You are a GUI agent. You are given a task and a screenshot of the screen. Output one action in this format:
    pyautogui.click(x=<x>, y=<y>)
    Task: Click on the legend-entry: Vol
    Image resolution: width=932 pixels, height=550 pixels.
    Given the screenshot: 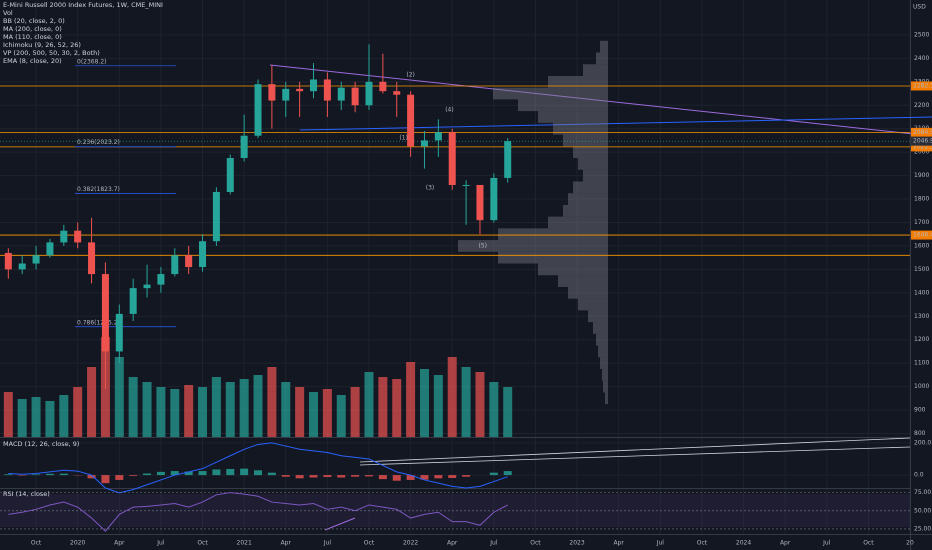 What is the action you would take?
    pyautogui.click(x=8, y=13)
    